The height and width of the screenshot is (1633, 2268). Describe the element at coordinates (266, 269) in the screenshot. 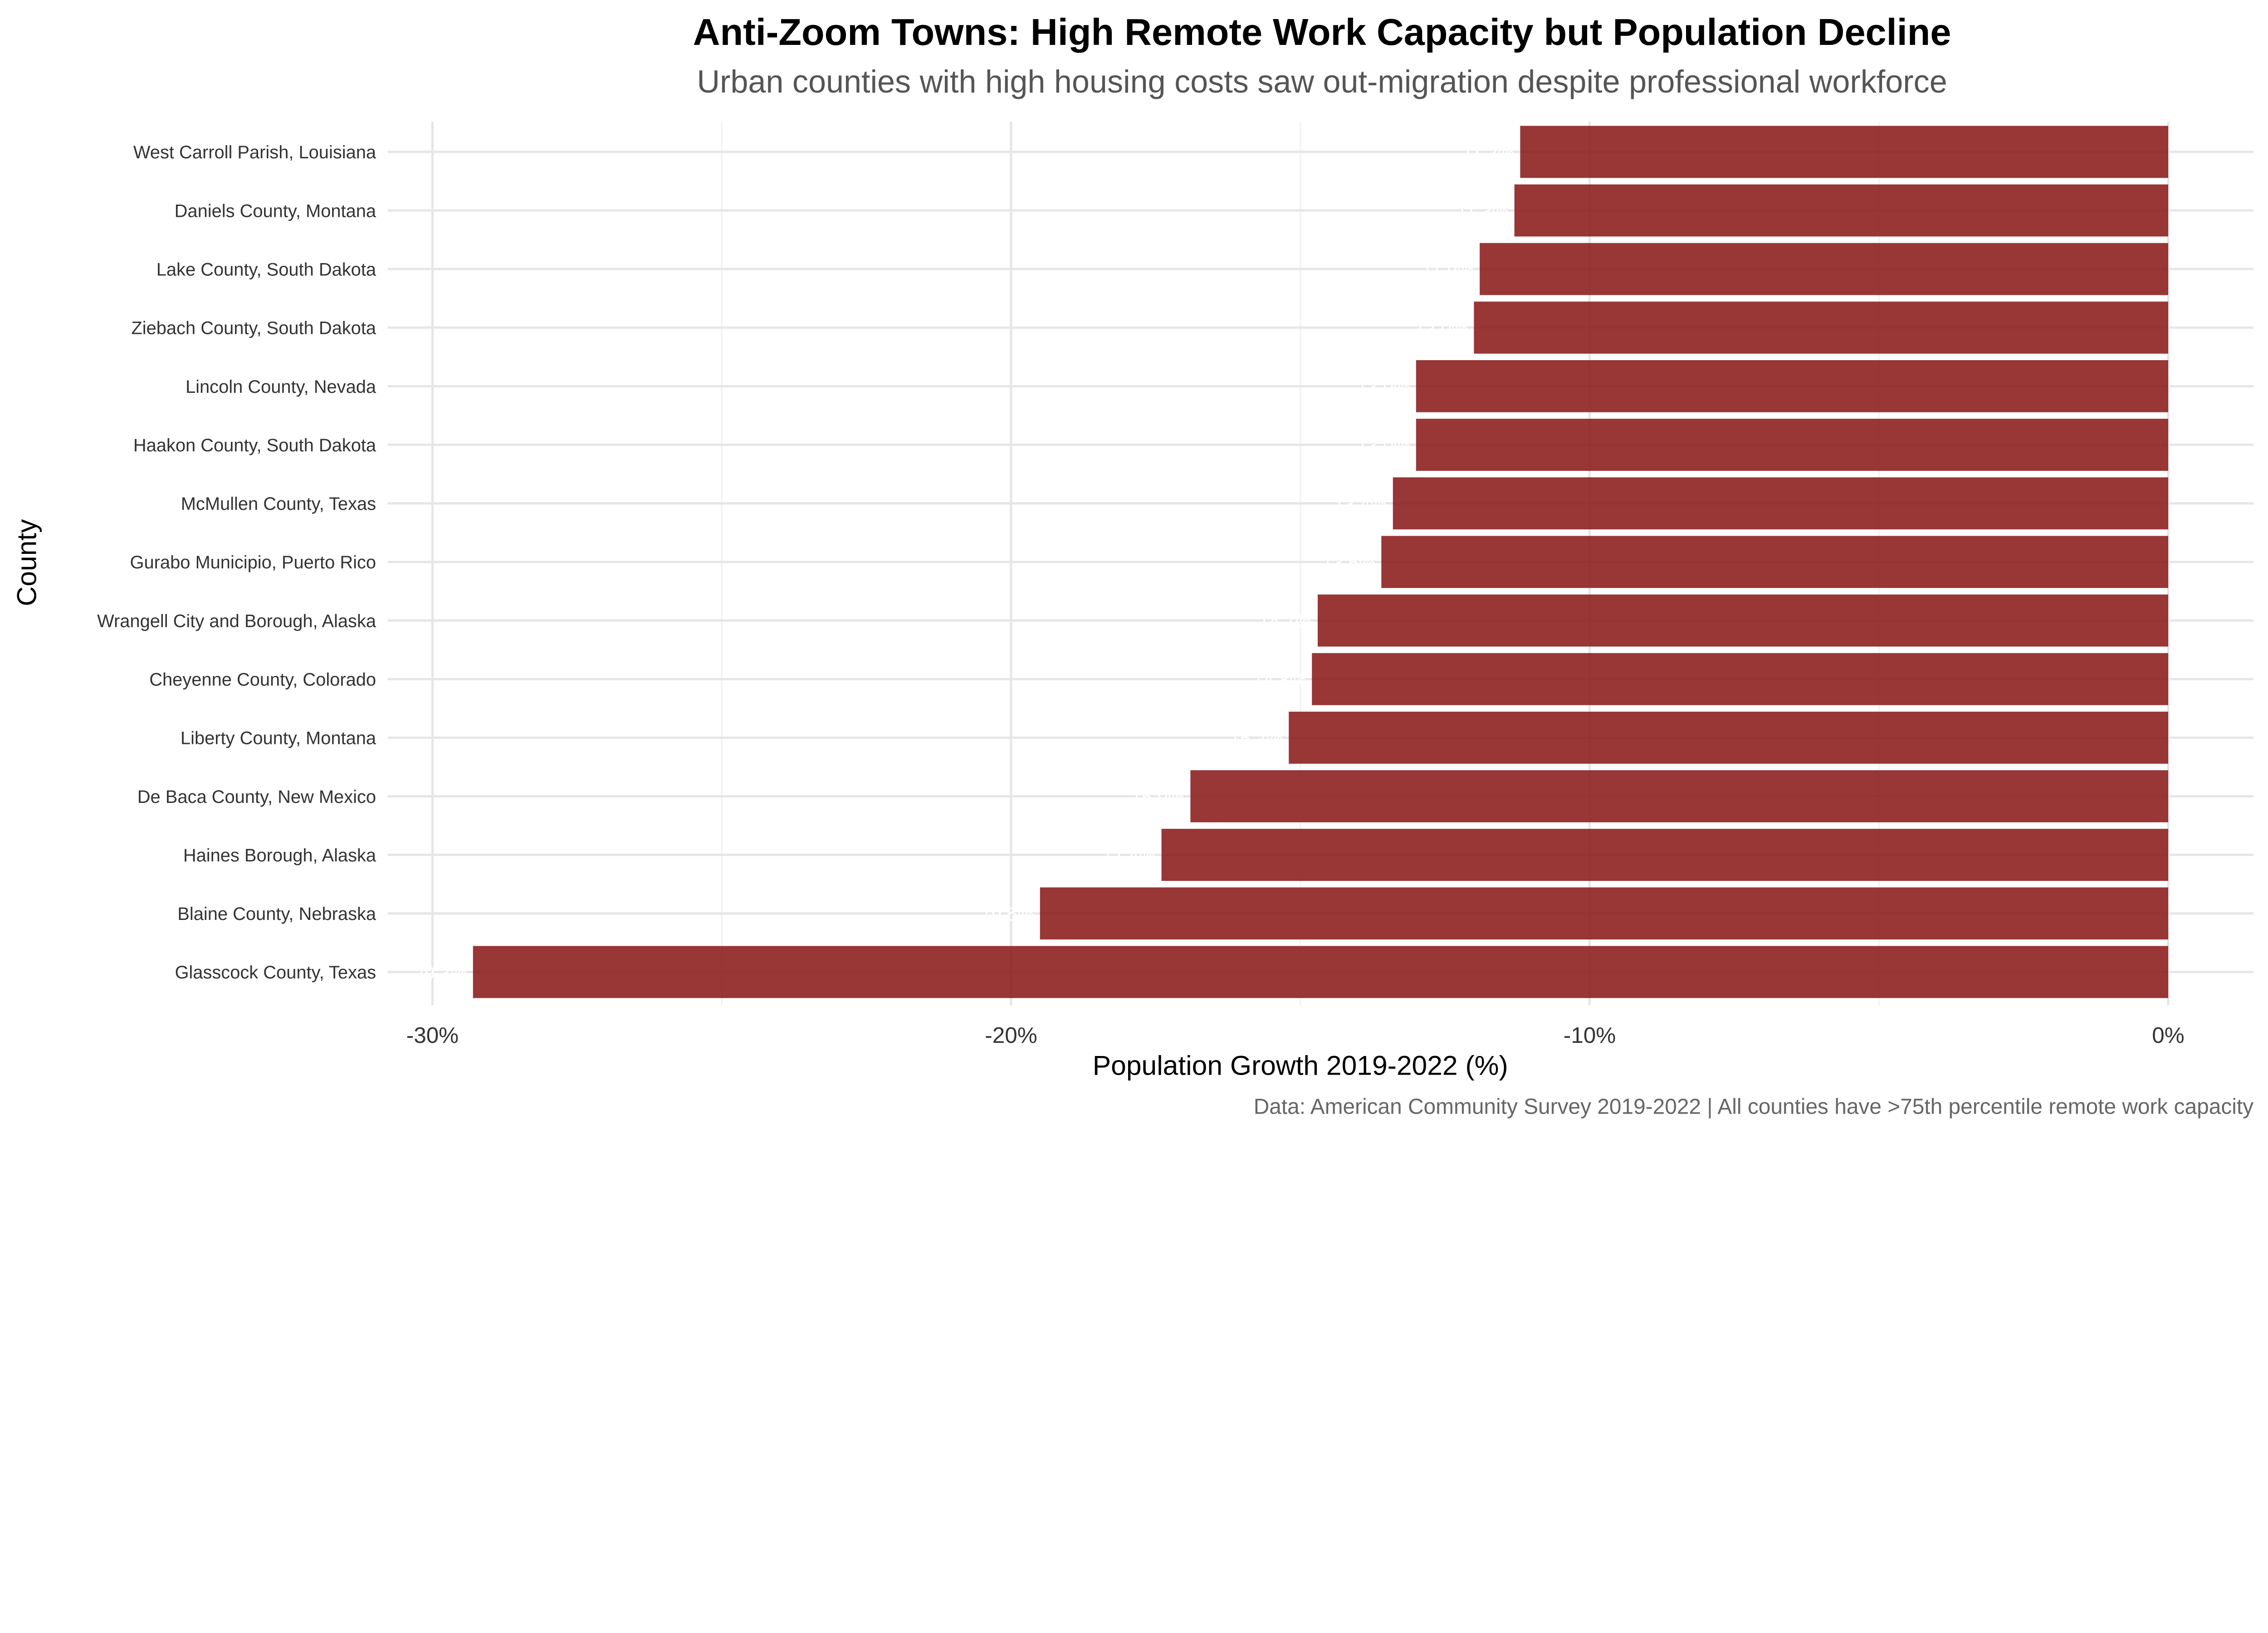

I see `y-tick-label: Lake County, South Dakota` at that location.